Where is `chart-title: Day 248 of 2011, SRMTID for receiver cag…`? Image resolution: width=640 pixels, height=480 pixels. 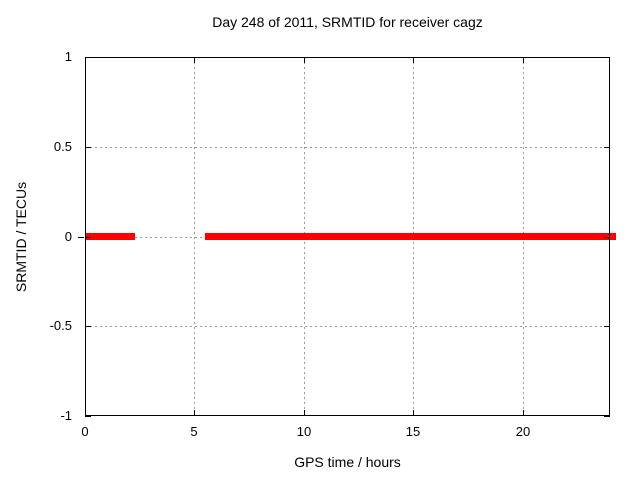
chart-title: Day 248 of 2011, SRMTID for receiver cag… is located at coordinates (347, 22).